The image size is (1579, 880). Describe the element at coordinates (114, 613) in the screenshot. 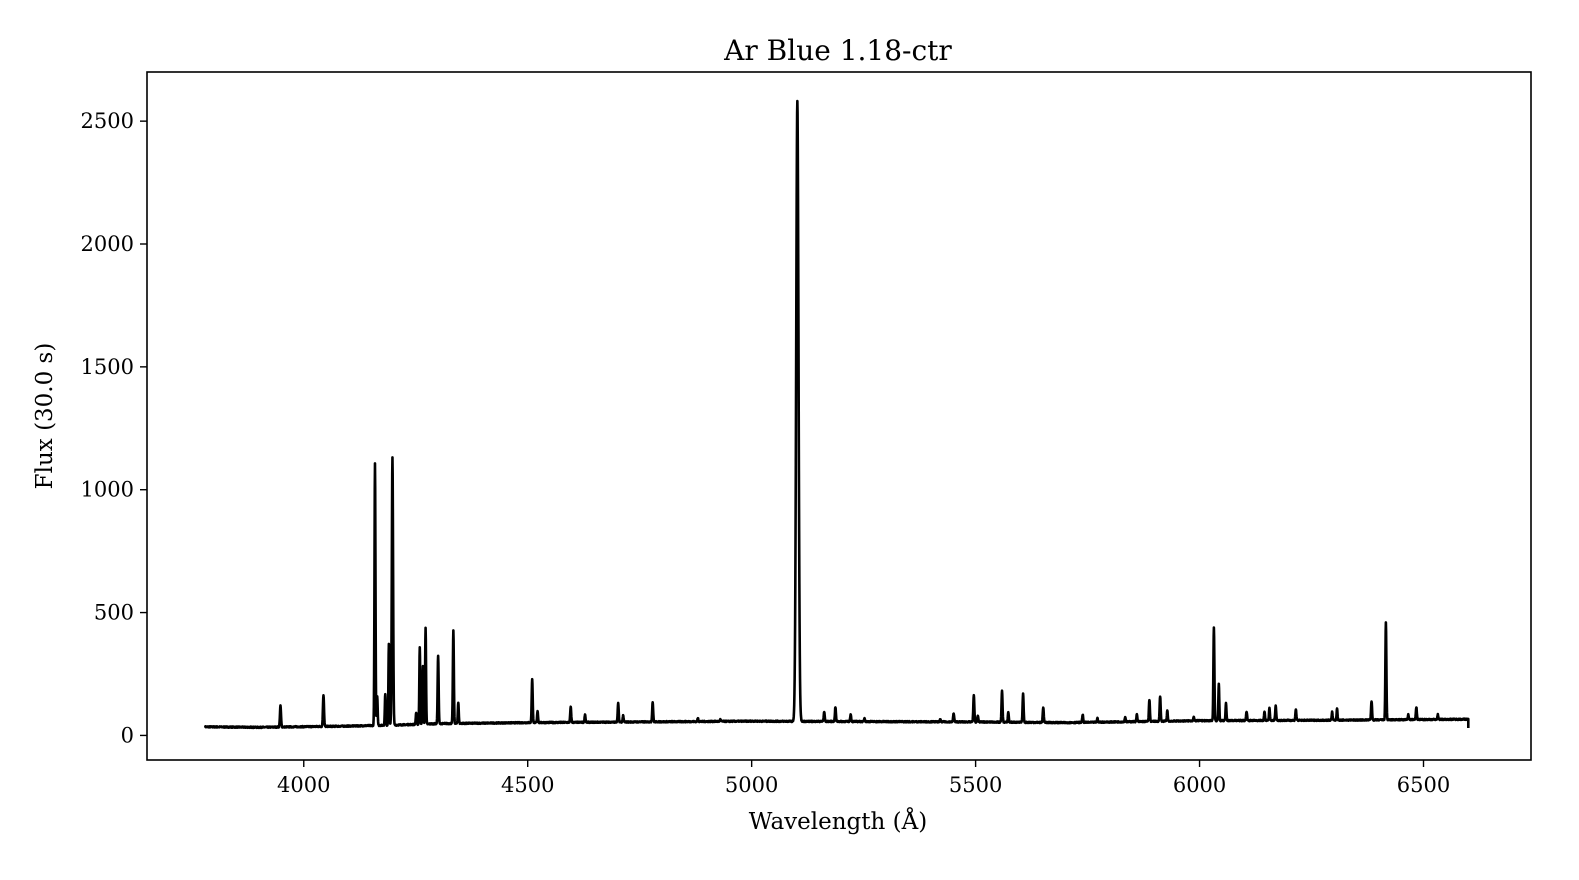

I see `y-tick-label-1: 500` at that location.